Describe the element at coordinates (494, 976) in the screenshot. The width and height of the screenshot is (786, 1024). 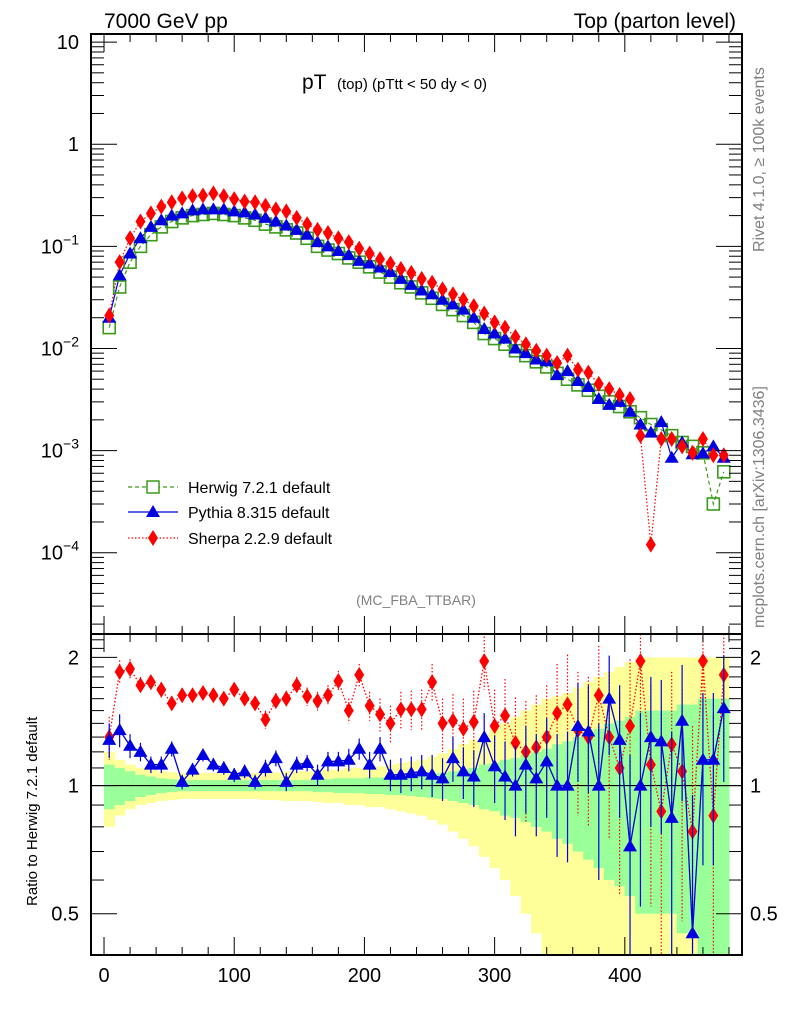
I see `x-tick-label: 300` at that location.